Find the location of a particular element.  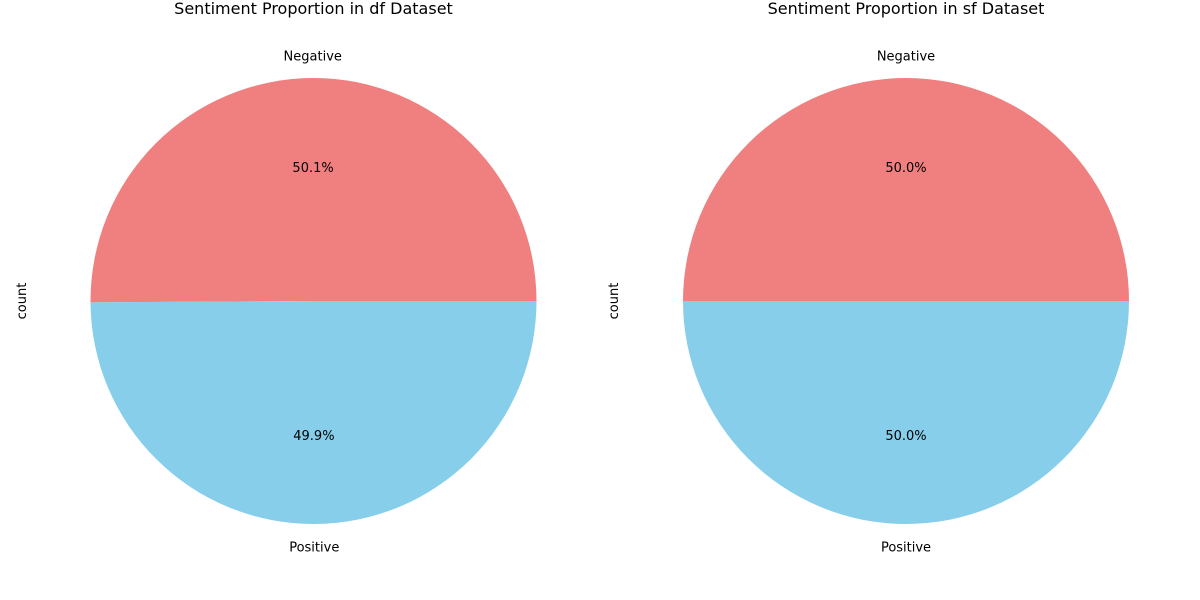

percent-label-negative: 50.0% is located at coordinates (905, 168).